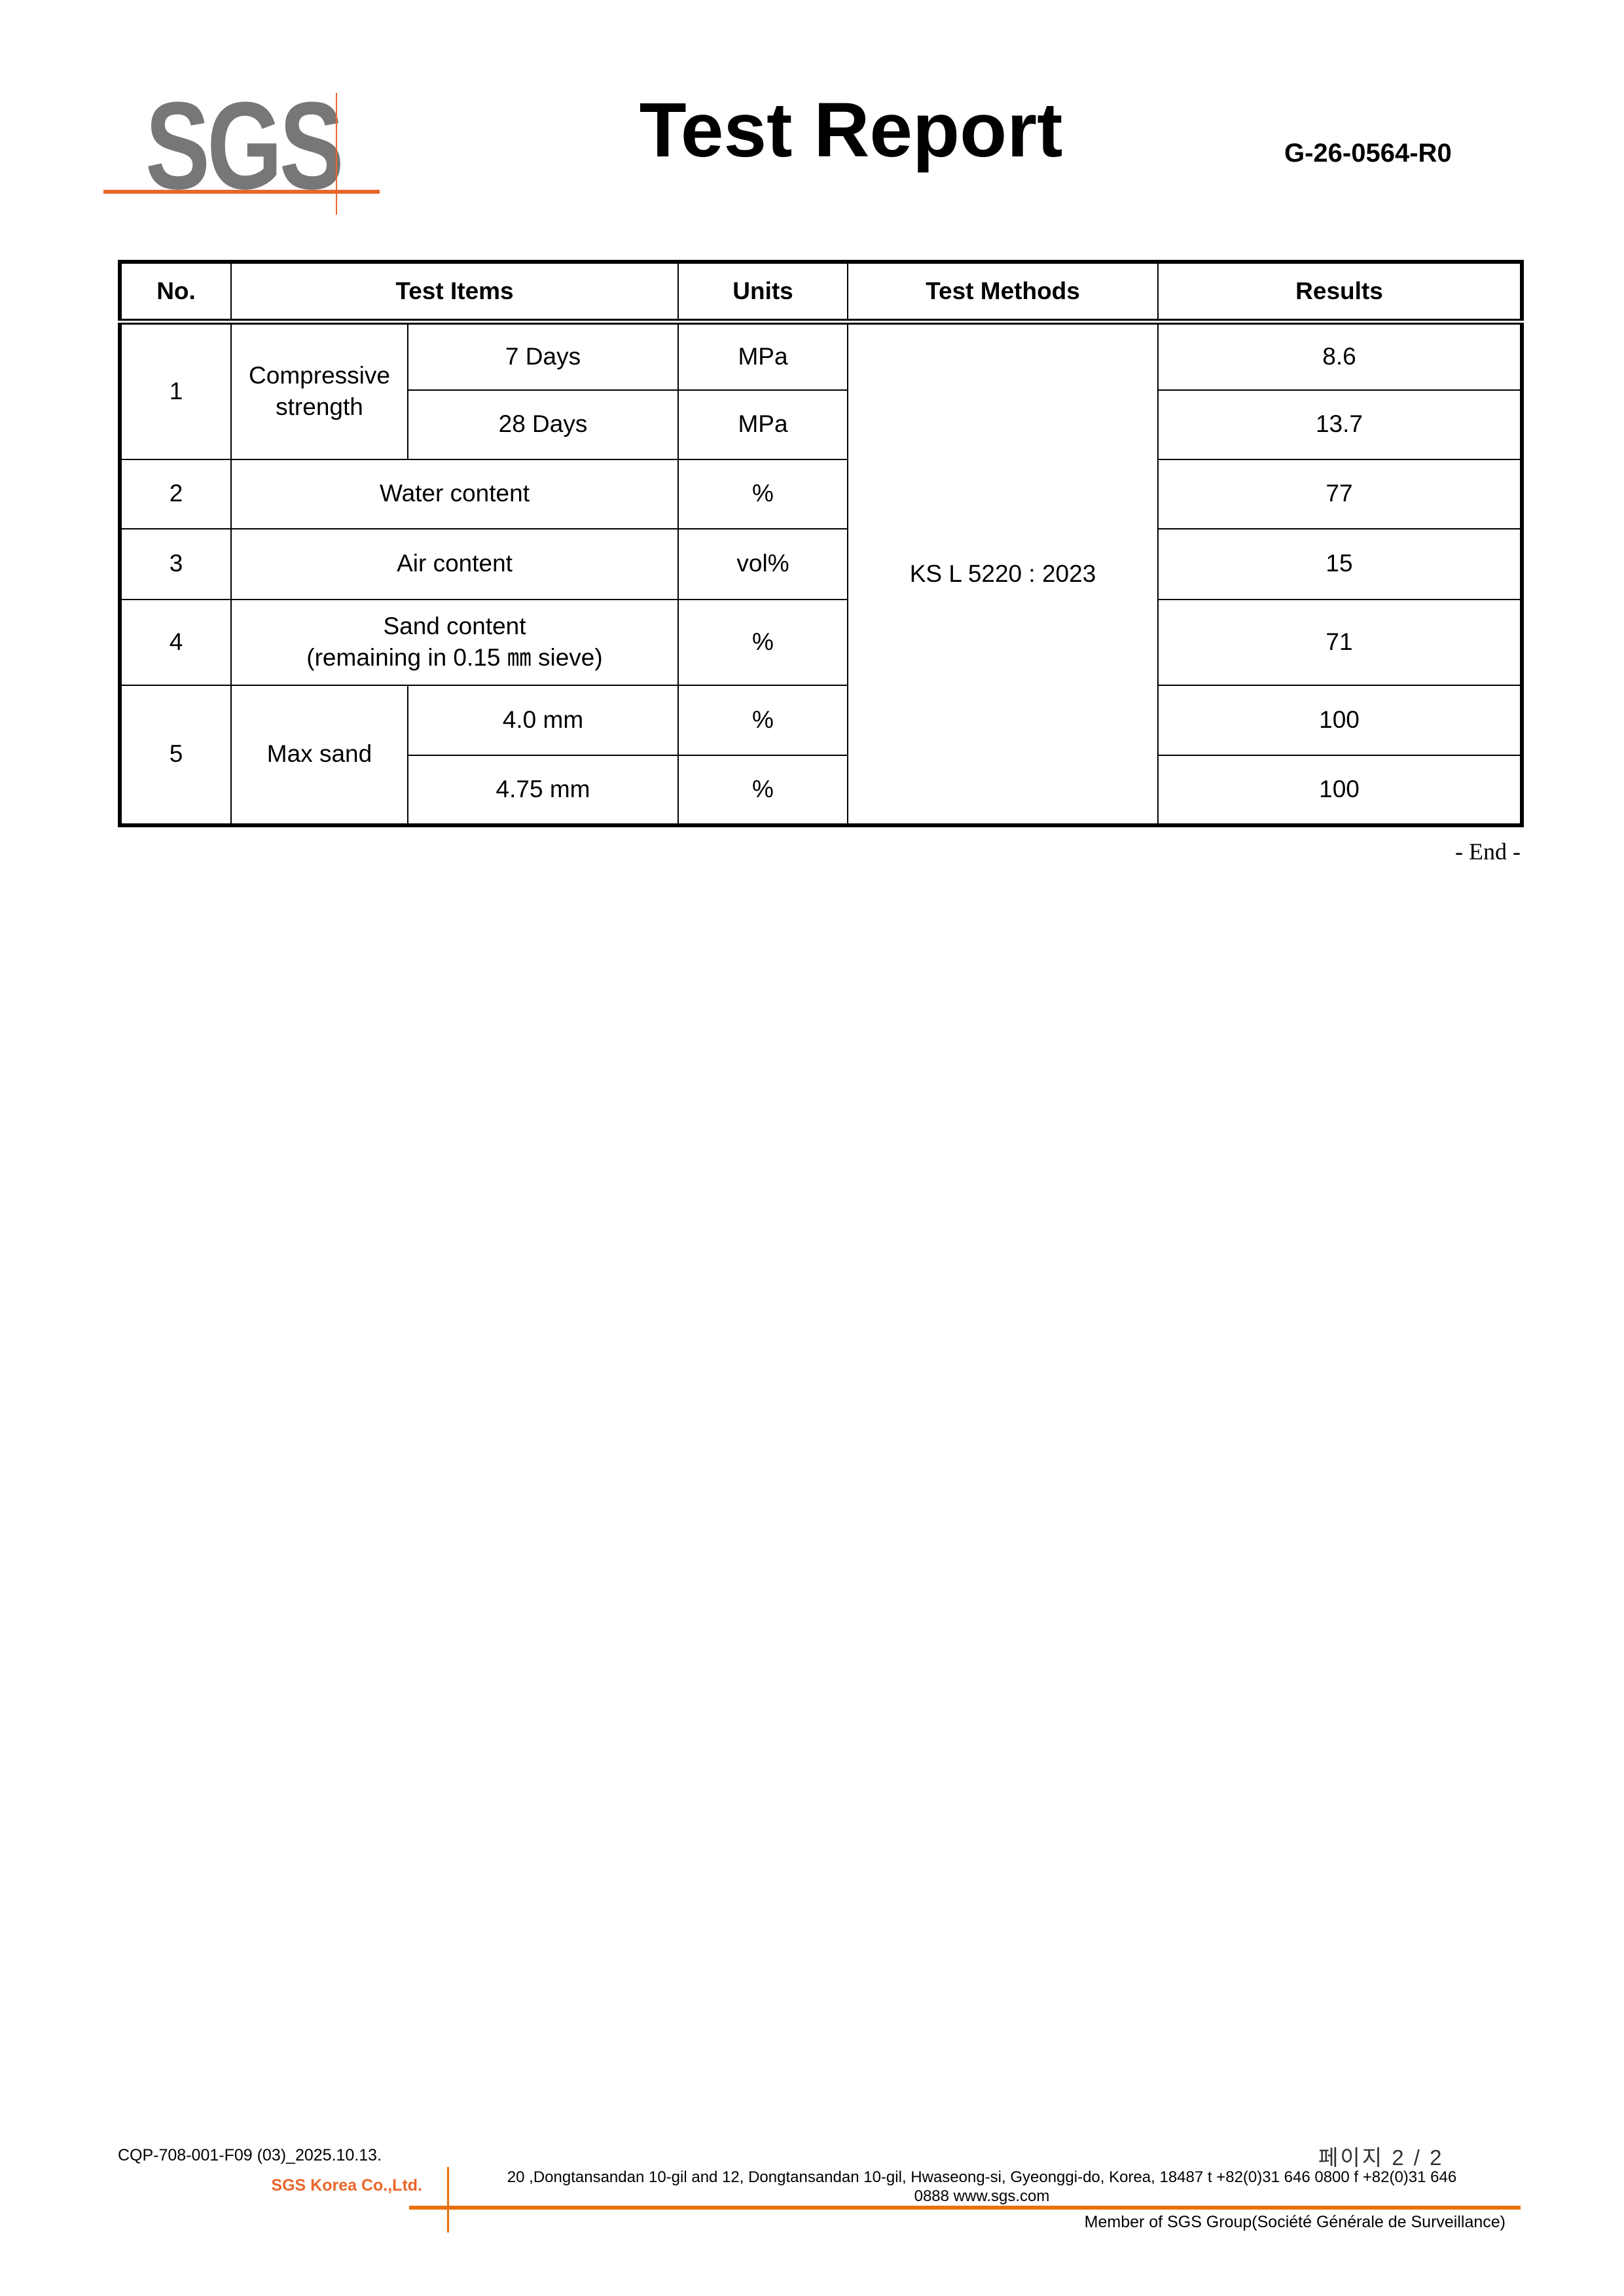  I want to click on cell-result: 8.6, so click(1340, 356).